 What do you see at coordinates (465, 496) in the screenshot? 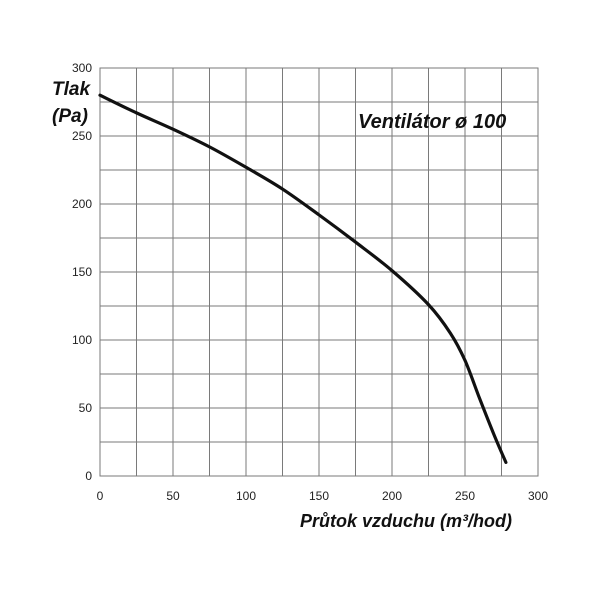
I see `x-tick-label: 250` at bounding box center [465, 496].